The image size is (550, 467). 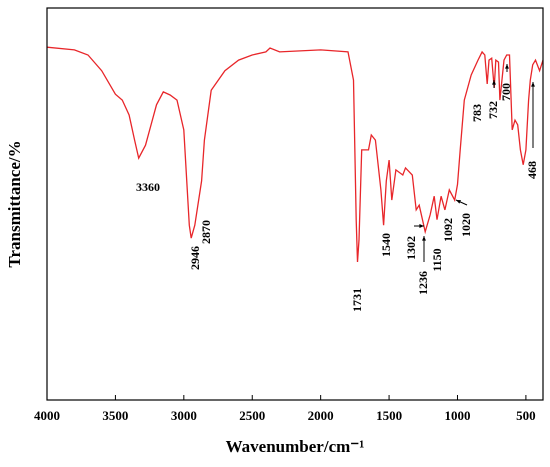 What do you see at coordinates (14, 203) in the screenshot?
I see `y-axis-label: Transmittance/%` at bounding box center [14, 203].